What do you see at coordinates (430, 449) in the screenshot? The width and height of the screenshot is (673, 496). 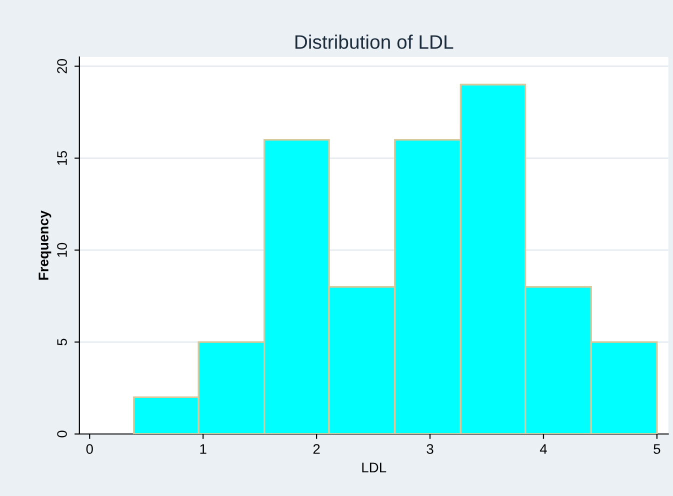 I see `x-tick-label: 3` at bounding box center [430, 449].